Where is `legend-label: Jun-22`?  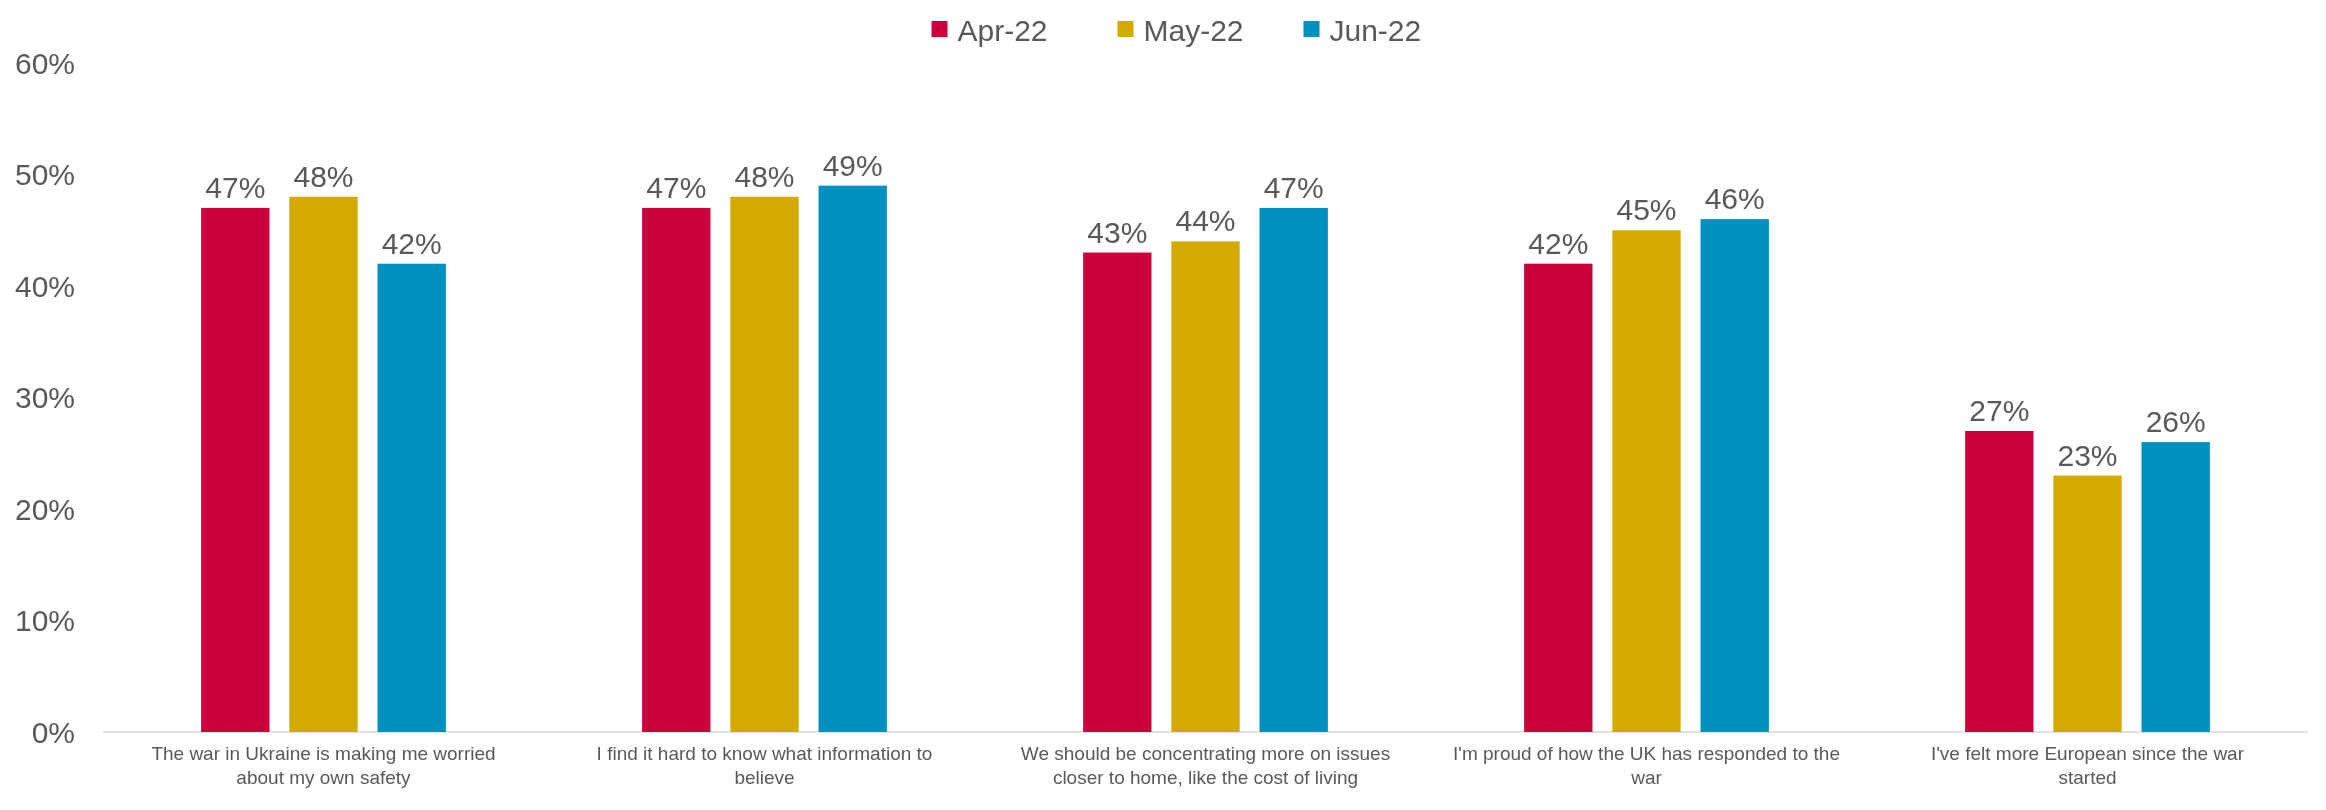
legend-label: Jun-22 is located at coordinates (1375, 30).